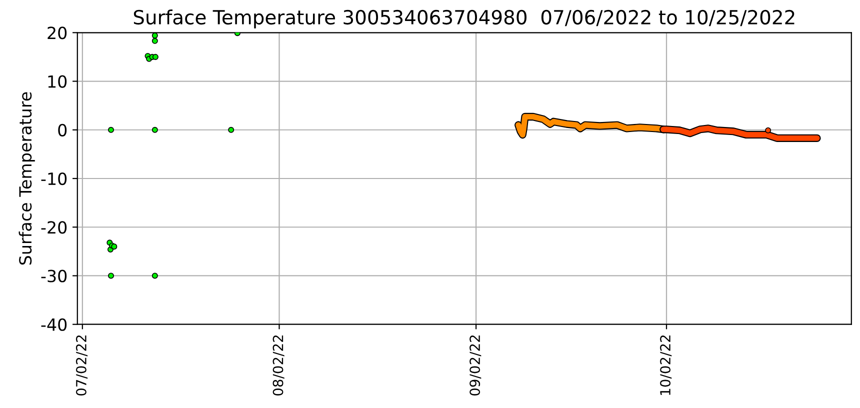 Image resolution: width=860 pixels, height=408 pixels. I want to click on x-tick-label: 09/02/22, so click(476, 365).